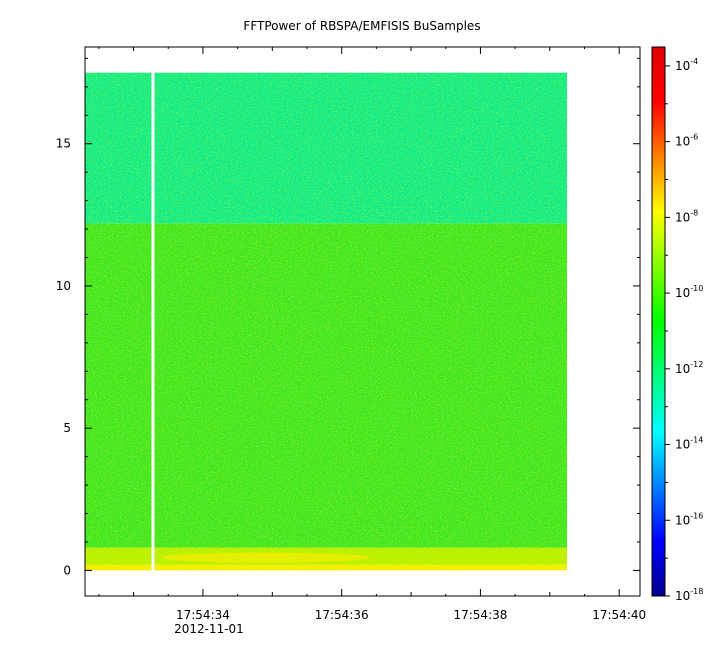 This screenshot has width=724, height=656. Describe the element at coordinates (67, 570) in the screenshot. I see `y-tick-label: 0` at that location.